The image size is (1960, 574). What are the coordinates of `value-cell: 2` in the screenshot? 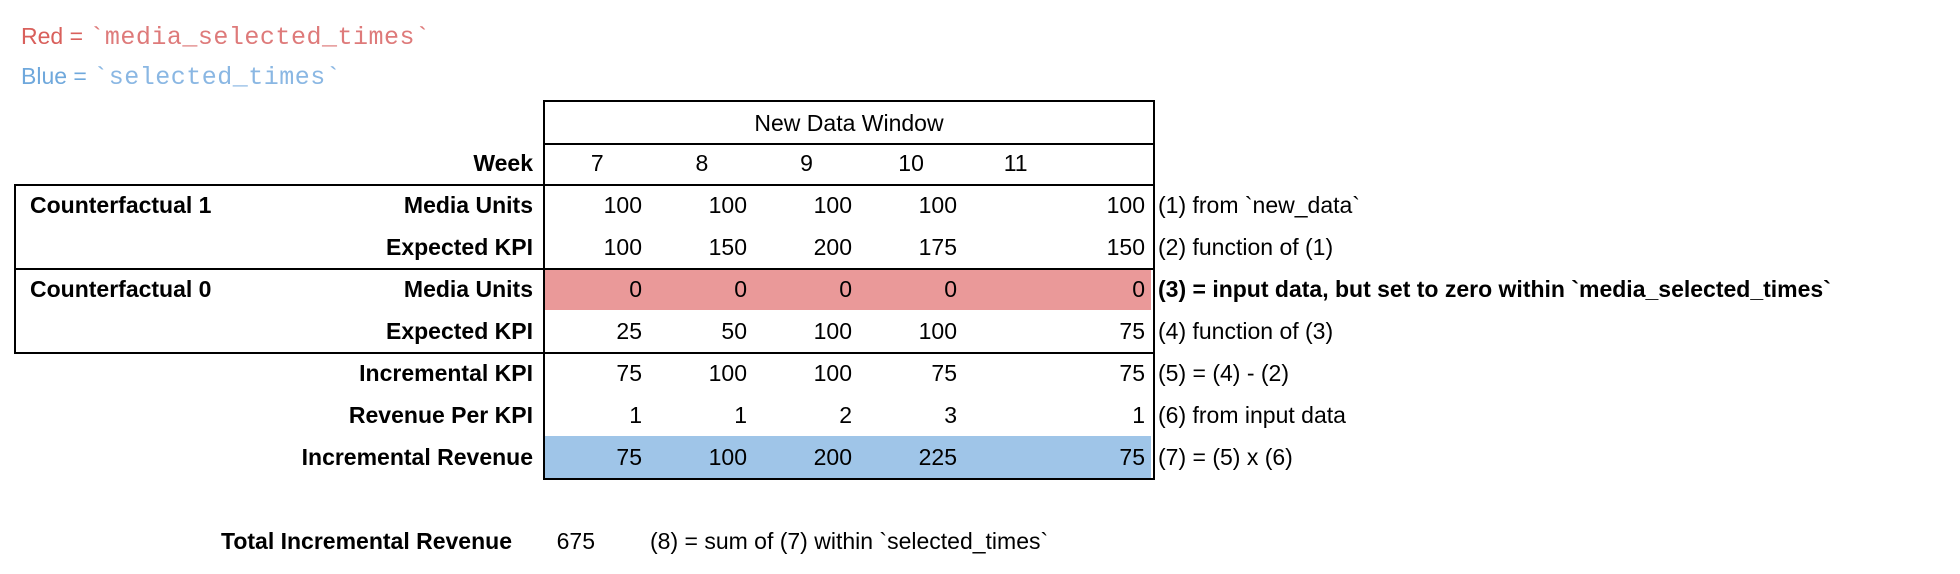 It's located at (845, 415).